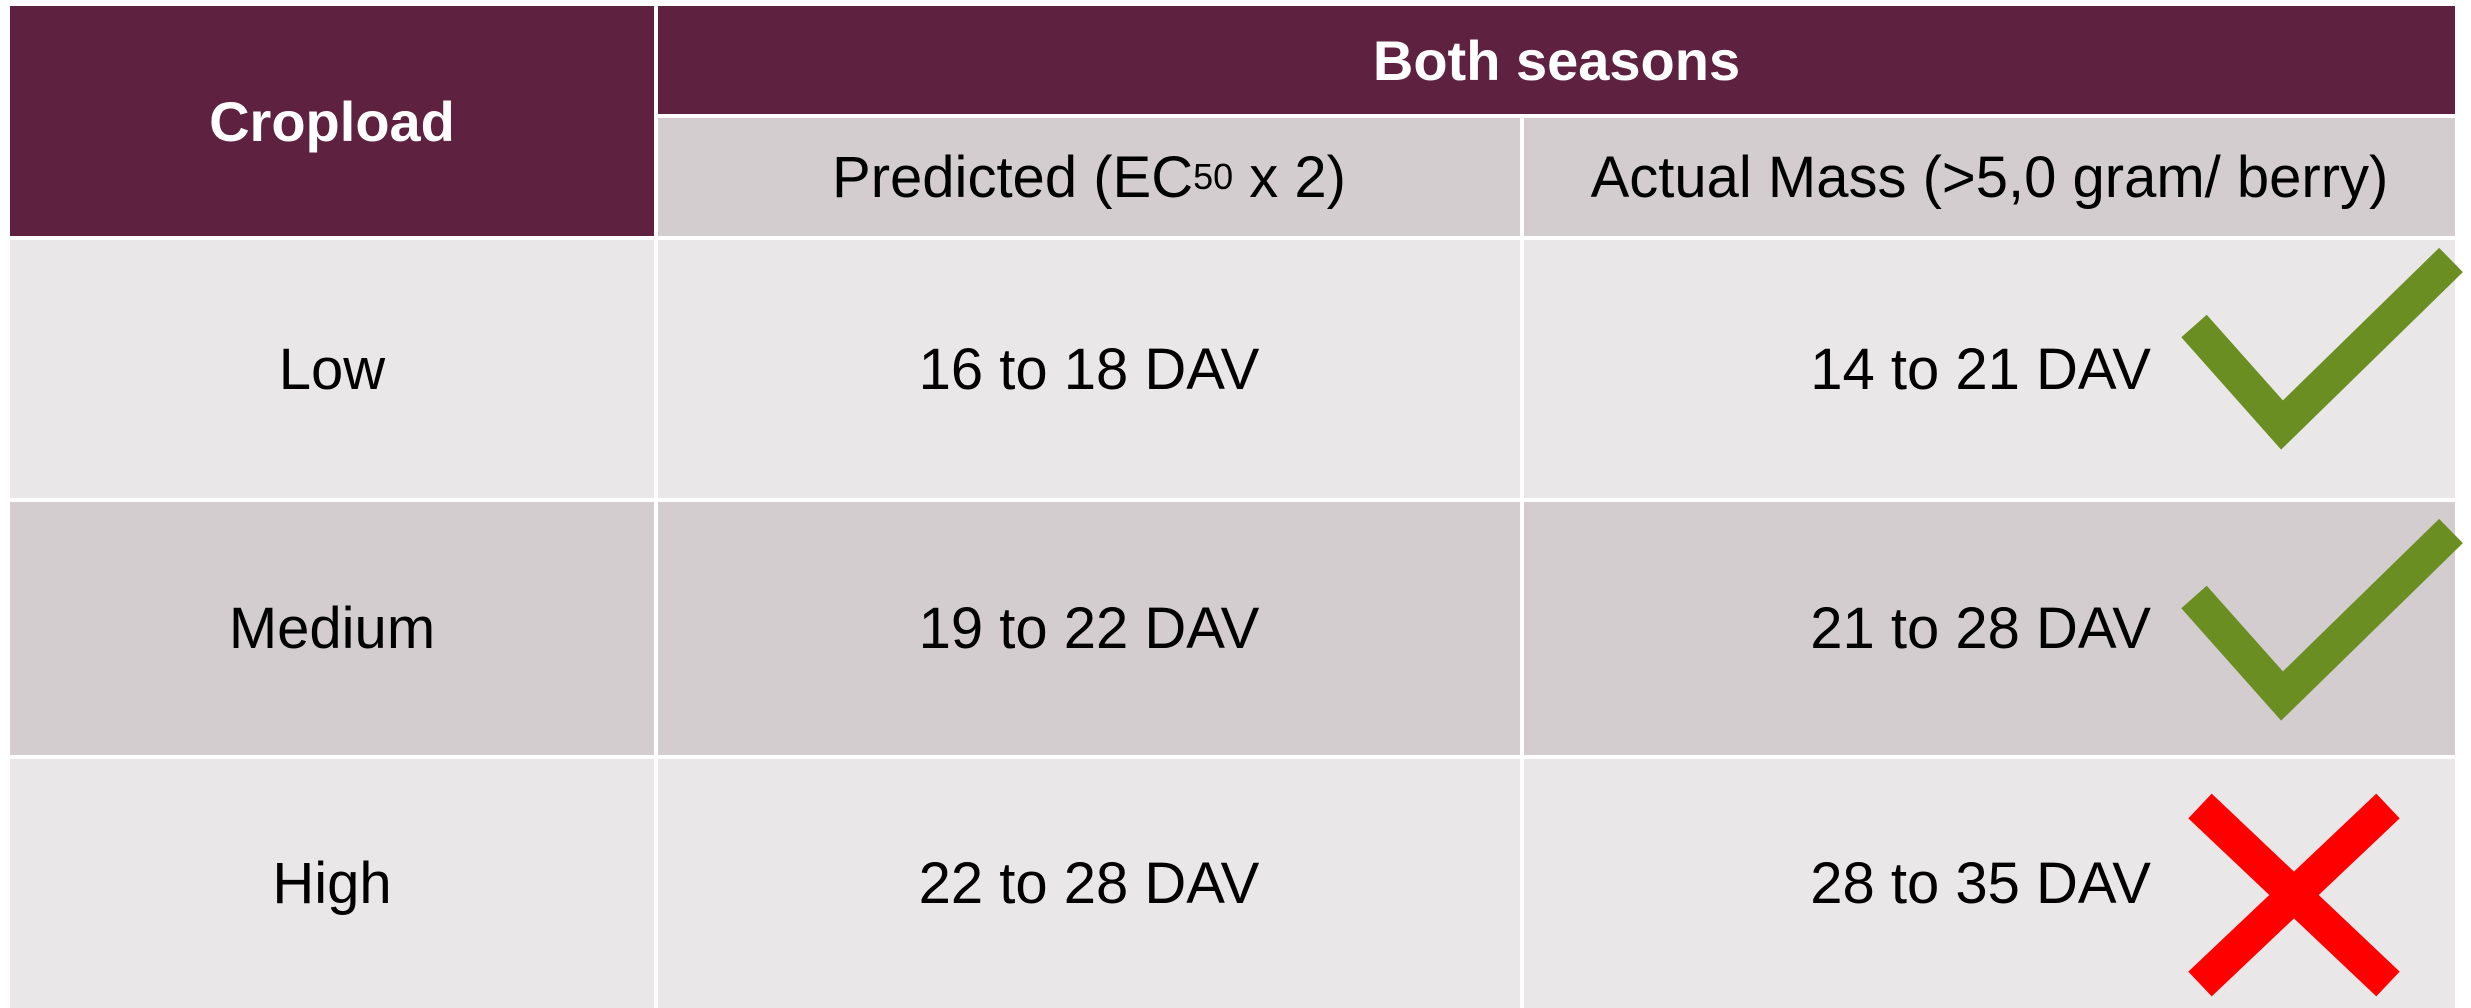  What do you see at coordinates (1089, 369) in the screenshot?
I see `predicted-cell: 16 to 18 DAV` at bounding box center [1089, 369].